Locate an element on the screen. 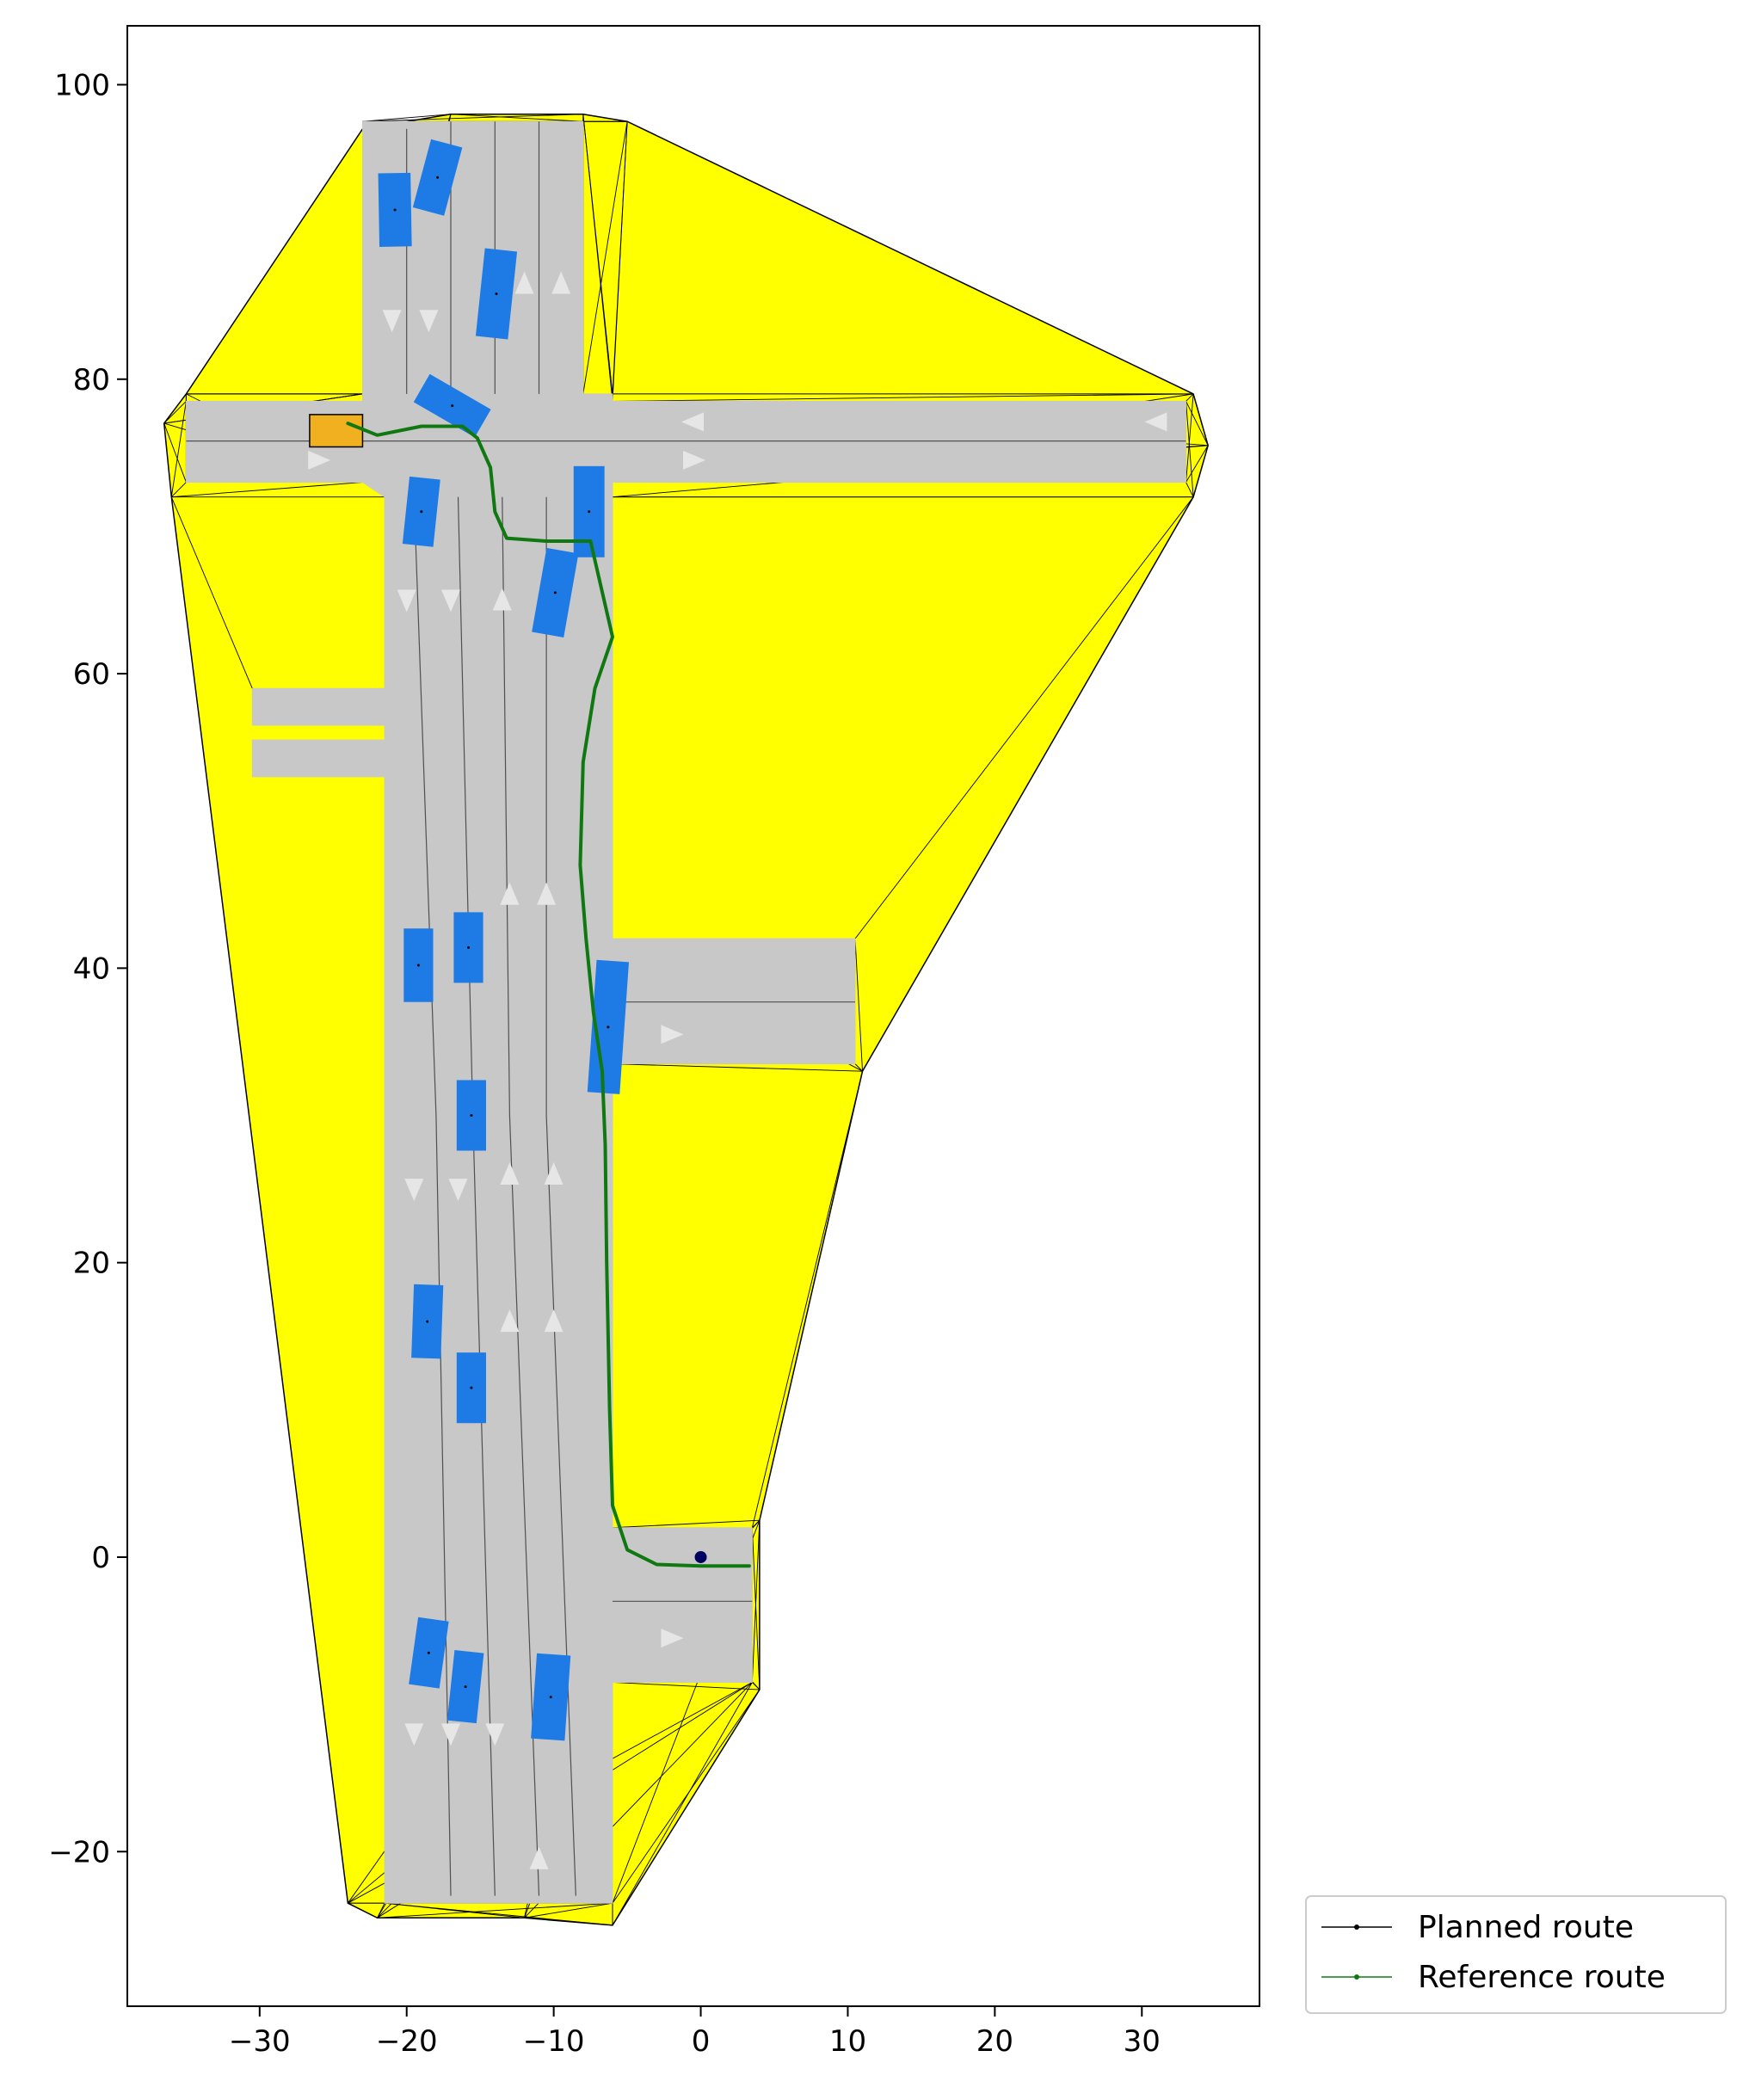  vehicle-7-center is located at coordinates (555, 592).